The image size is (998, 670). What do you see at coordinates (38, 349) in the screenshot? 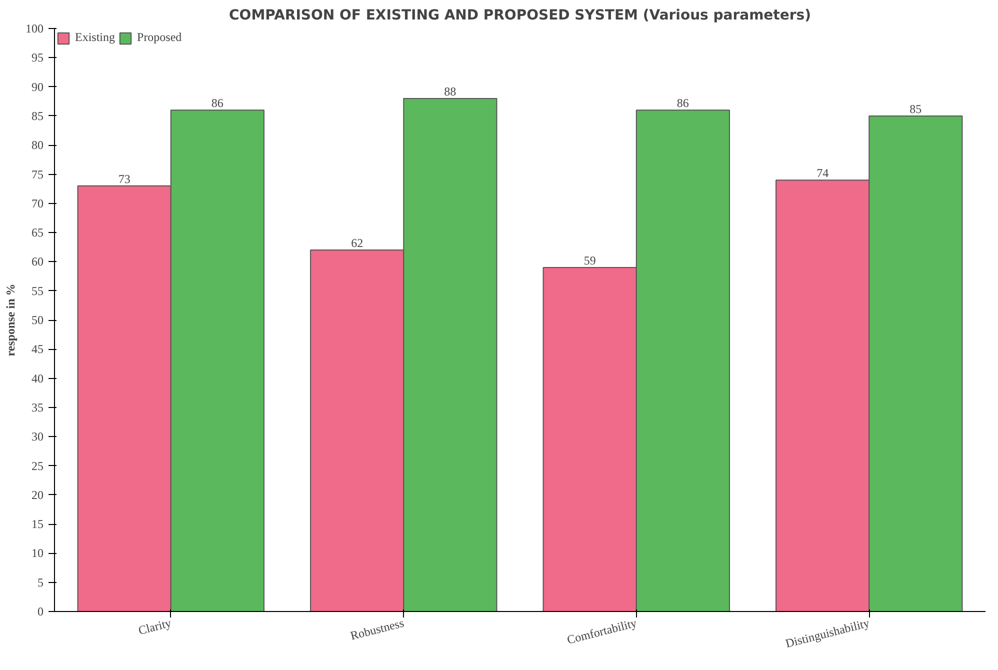
I see `y-tick-label: 45` at bounding box center [38, 349].